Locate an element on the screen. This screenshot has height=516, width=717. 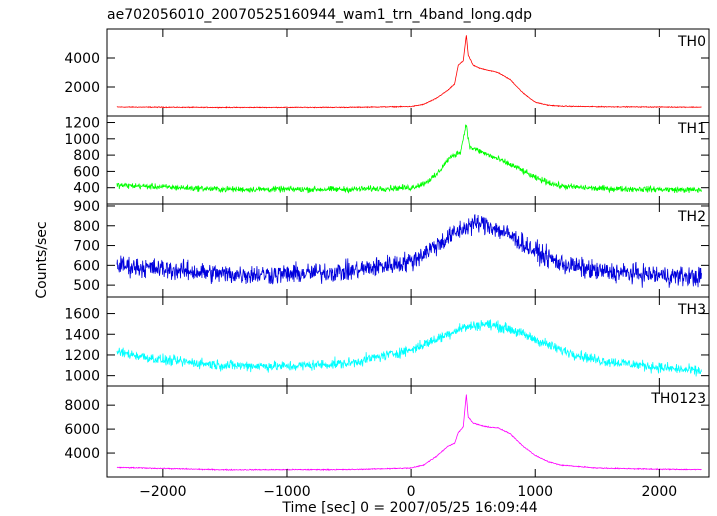
series-line-th0 is located at coordinates (409, 72).